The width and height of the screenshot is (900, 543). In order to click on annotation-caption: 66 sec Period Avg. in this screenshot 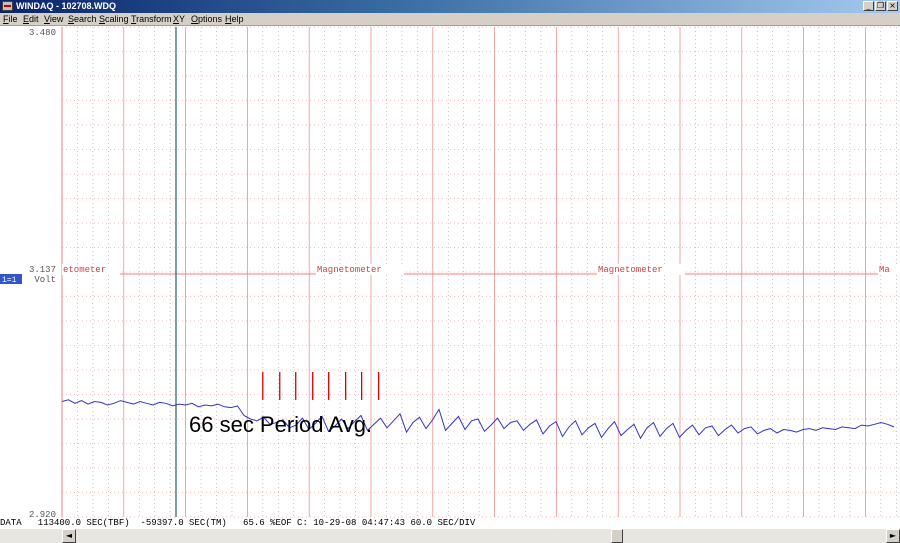, I will do `click(280, 424)`.